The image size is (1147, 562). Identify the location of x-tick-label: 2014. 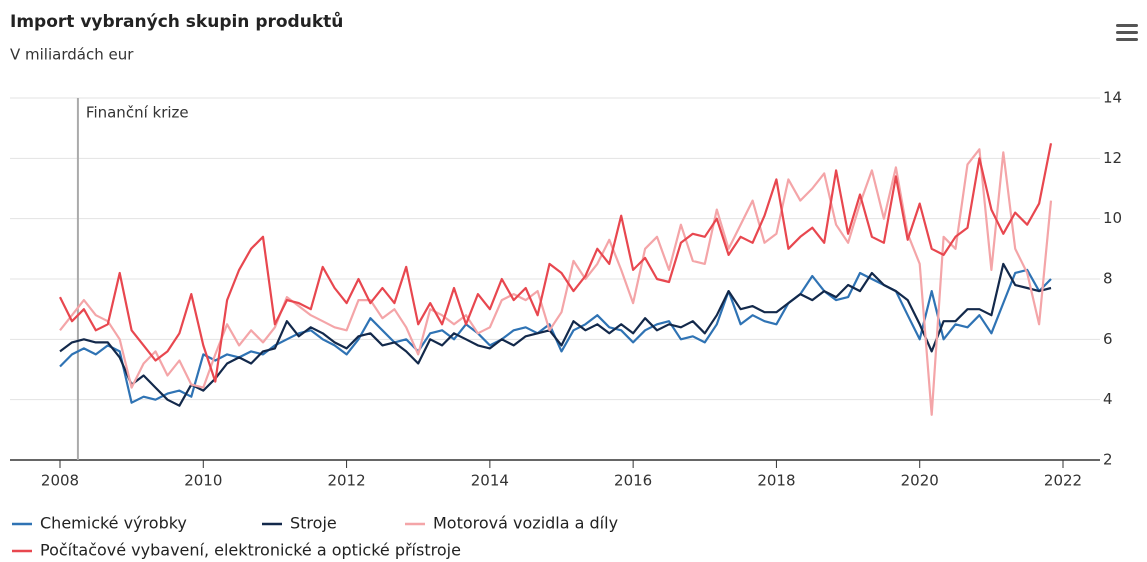
(490, 481).